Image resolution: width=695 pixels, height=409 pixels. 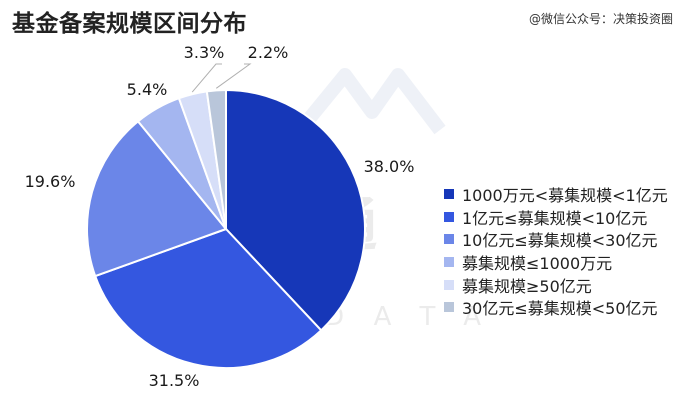 I want to click on legend-item: 1000万元<募集规模<1亿元, so click(x=556, y=194).